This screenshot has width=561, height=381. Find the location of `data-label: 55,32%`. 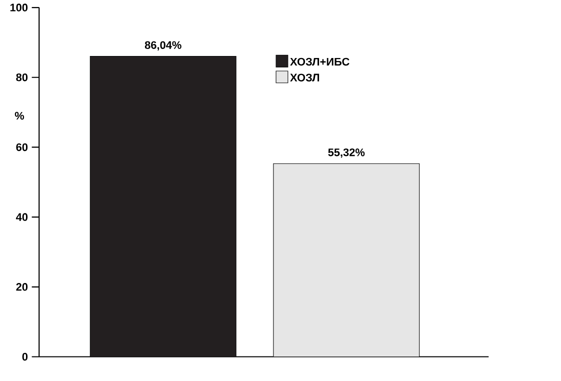

data-label: 55,32% is located at coordinates (346, 153).